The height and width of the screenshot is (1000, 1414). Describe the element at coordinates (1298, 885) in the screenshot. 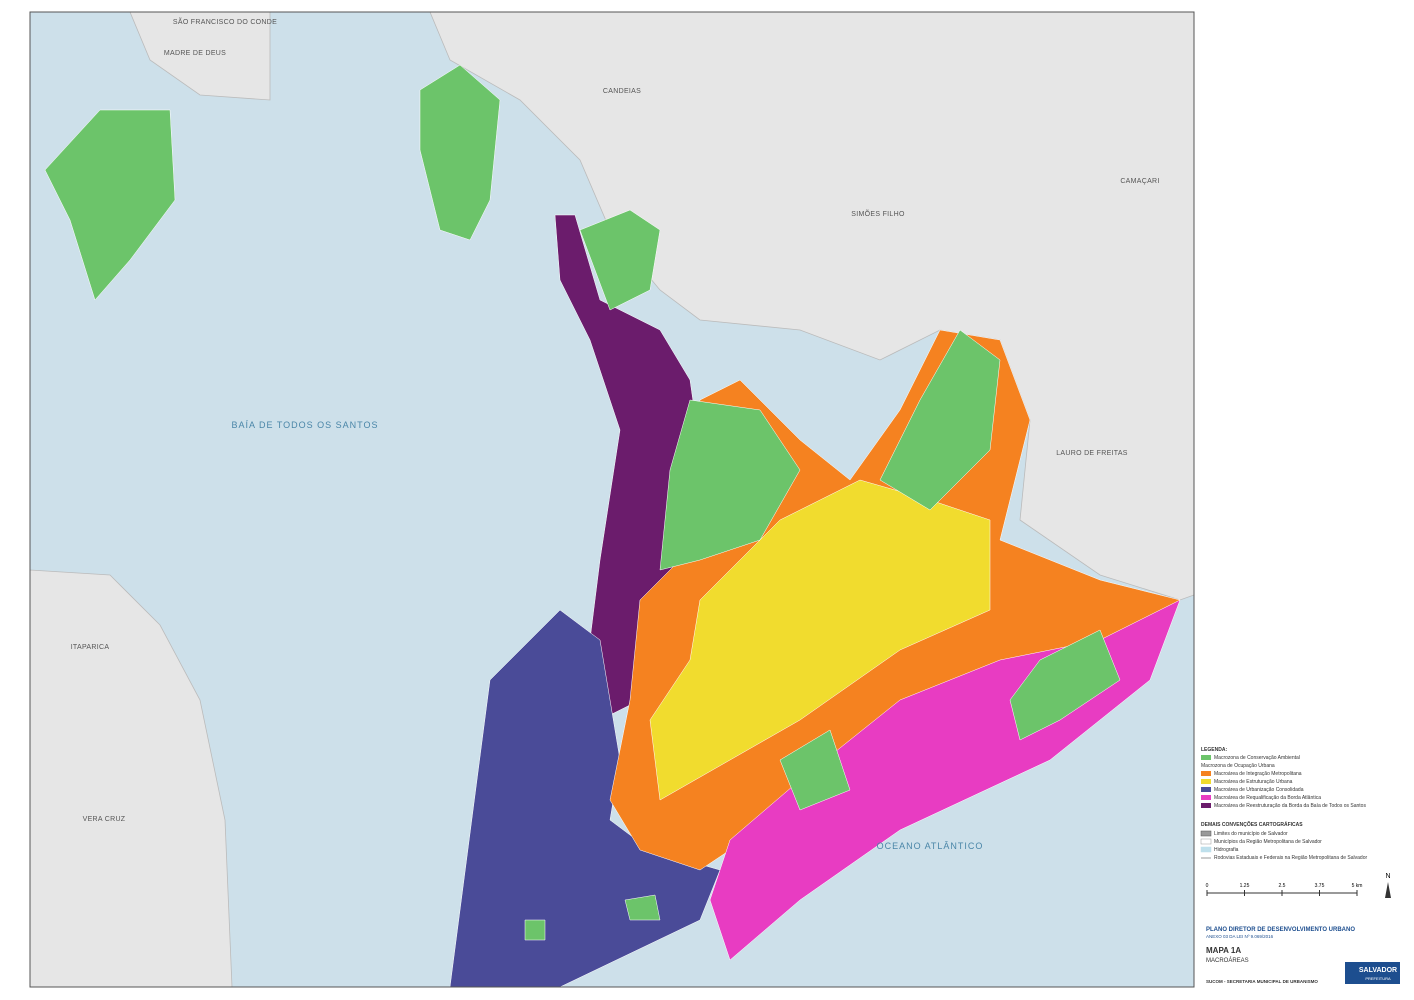

I see `scale-bar: N 0 1.25 2.5 3.75 5 km` at that location.